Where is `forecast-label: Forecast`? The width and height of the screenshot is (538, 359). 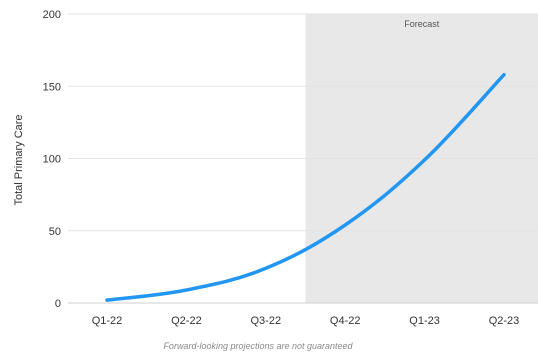
forecast-label: Forecast is located at coordinates (422, 24).